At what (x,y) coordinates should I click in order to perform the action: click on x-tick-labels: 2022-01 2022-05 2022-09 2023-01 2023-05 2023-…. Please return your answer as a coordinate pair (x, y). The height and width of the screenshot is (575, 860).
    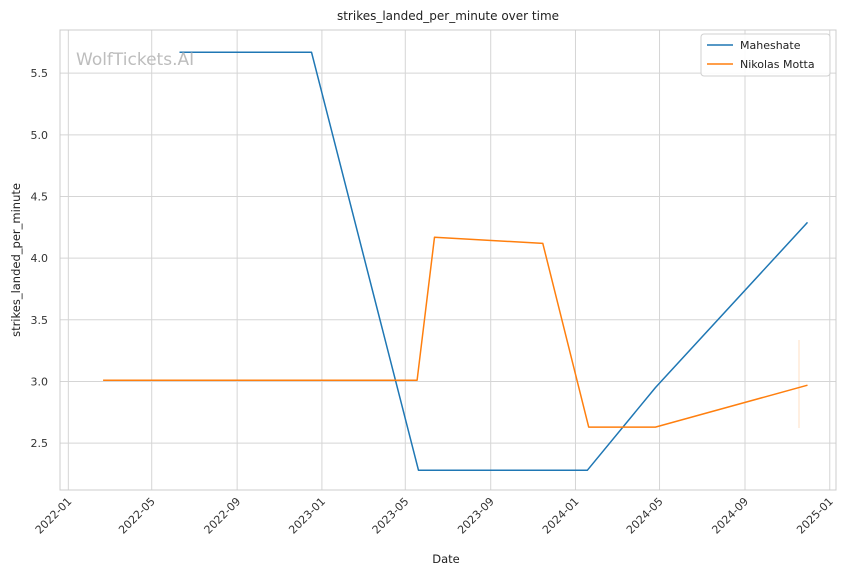
    Looking at the image, I should click on (434, 516).